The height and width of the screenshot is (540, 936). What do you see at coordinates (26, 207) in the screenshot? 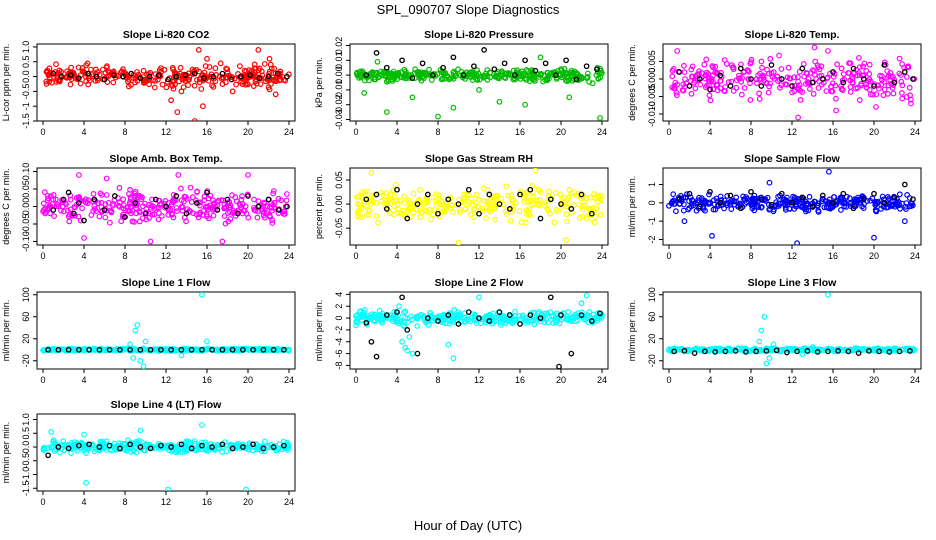
I see `y-tick-label: 0.00` at bounding box center [26, 207].